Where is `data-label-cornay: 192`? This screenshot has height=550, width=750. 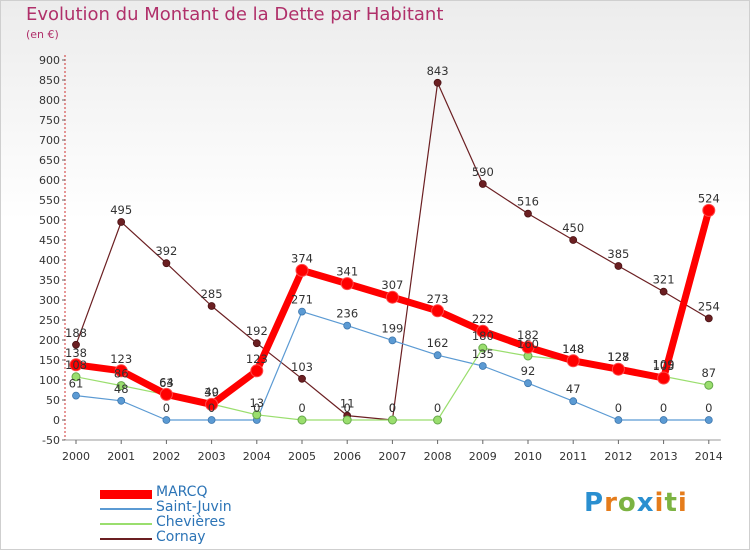
data-label-cornay: 192 is located at coordinates (257, 331).